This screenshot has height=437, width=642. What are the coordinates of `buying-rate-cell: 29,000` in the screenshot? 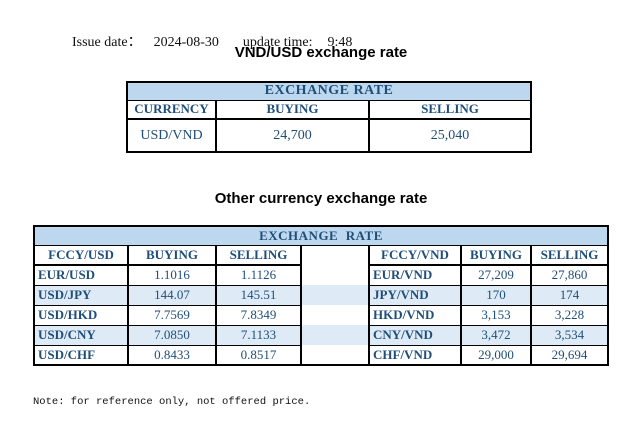 It's located at (496, 355).